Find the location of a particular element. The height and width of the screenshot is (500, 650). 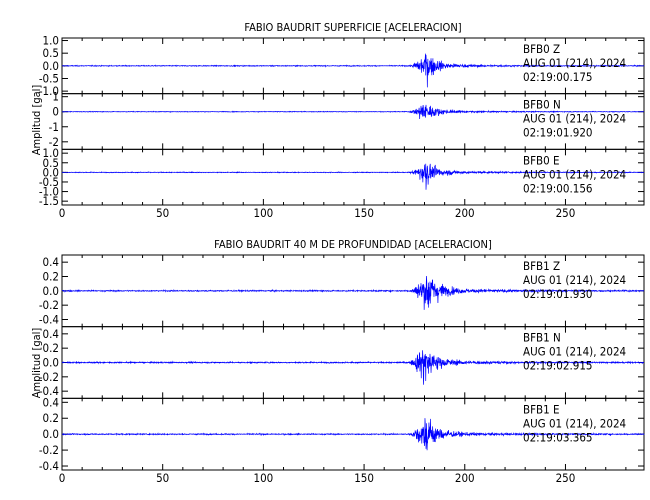

waveform-bfb0-z is located at coordinates (353, 70).